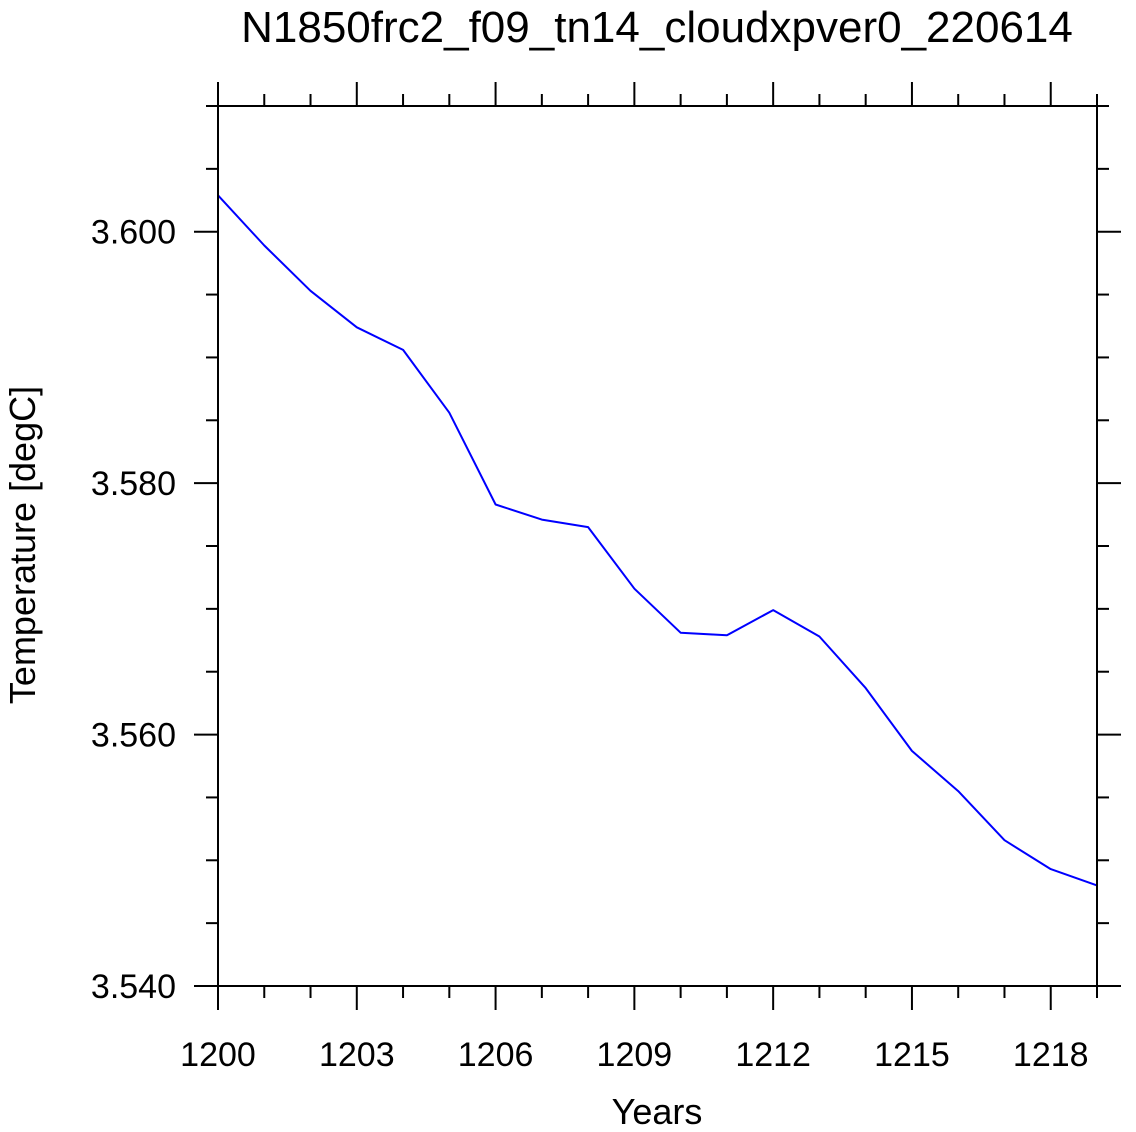 The height and width of the screenshot is (1132, 1136). Describe the element at coordinates (1051, 1055) in the screenshot. I see `x-tick-label: 1218` at that location.